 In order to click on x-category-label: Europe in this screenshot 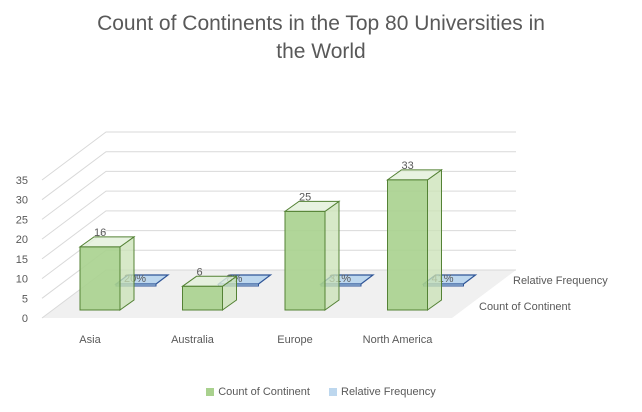, I will do `click(294, 340)`.